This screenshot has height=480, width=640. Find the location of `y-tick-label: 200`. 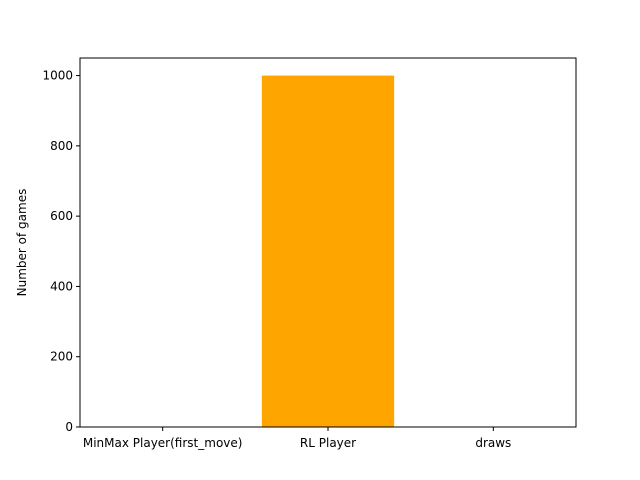

y-tick-label: 200 is located at coordinates (61, 357).